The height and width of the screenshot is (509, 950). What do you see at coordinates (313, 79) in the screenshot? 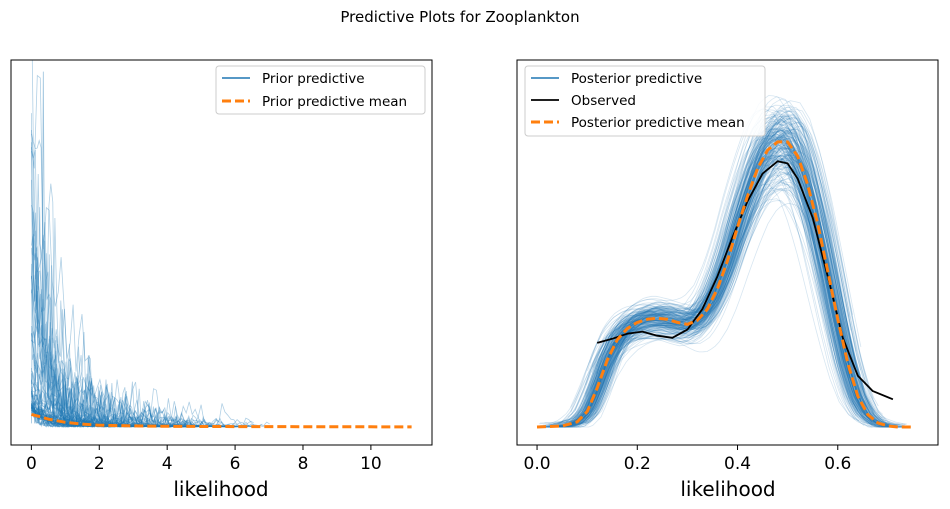
I see `legend-label-prior-predictive: Prior predictive` at bounding box center [313, 79].